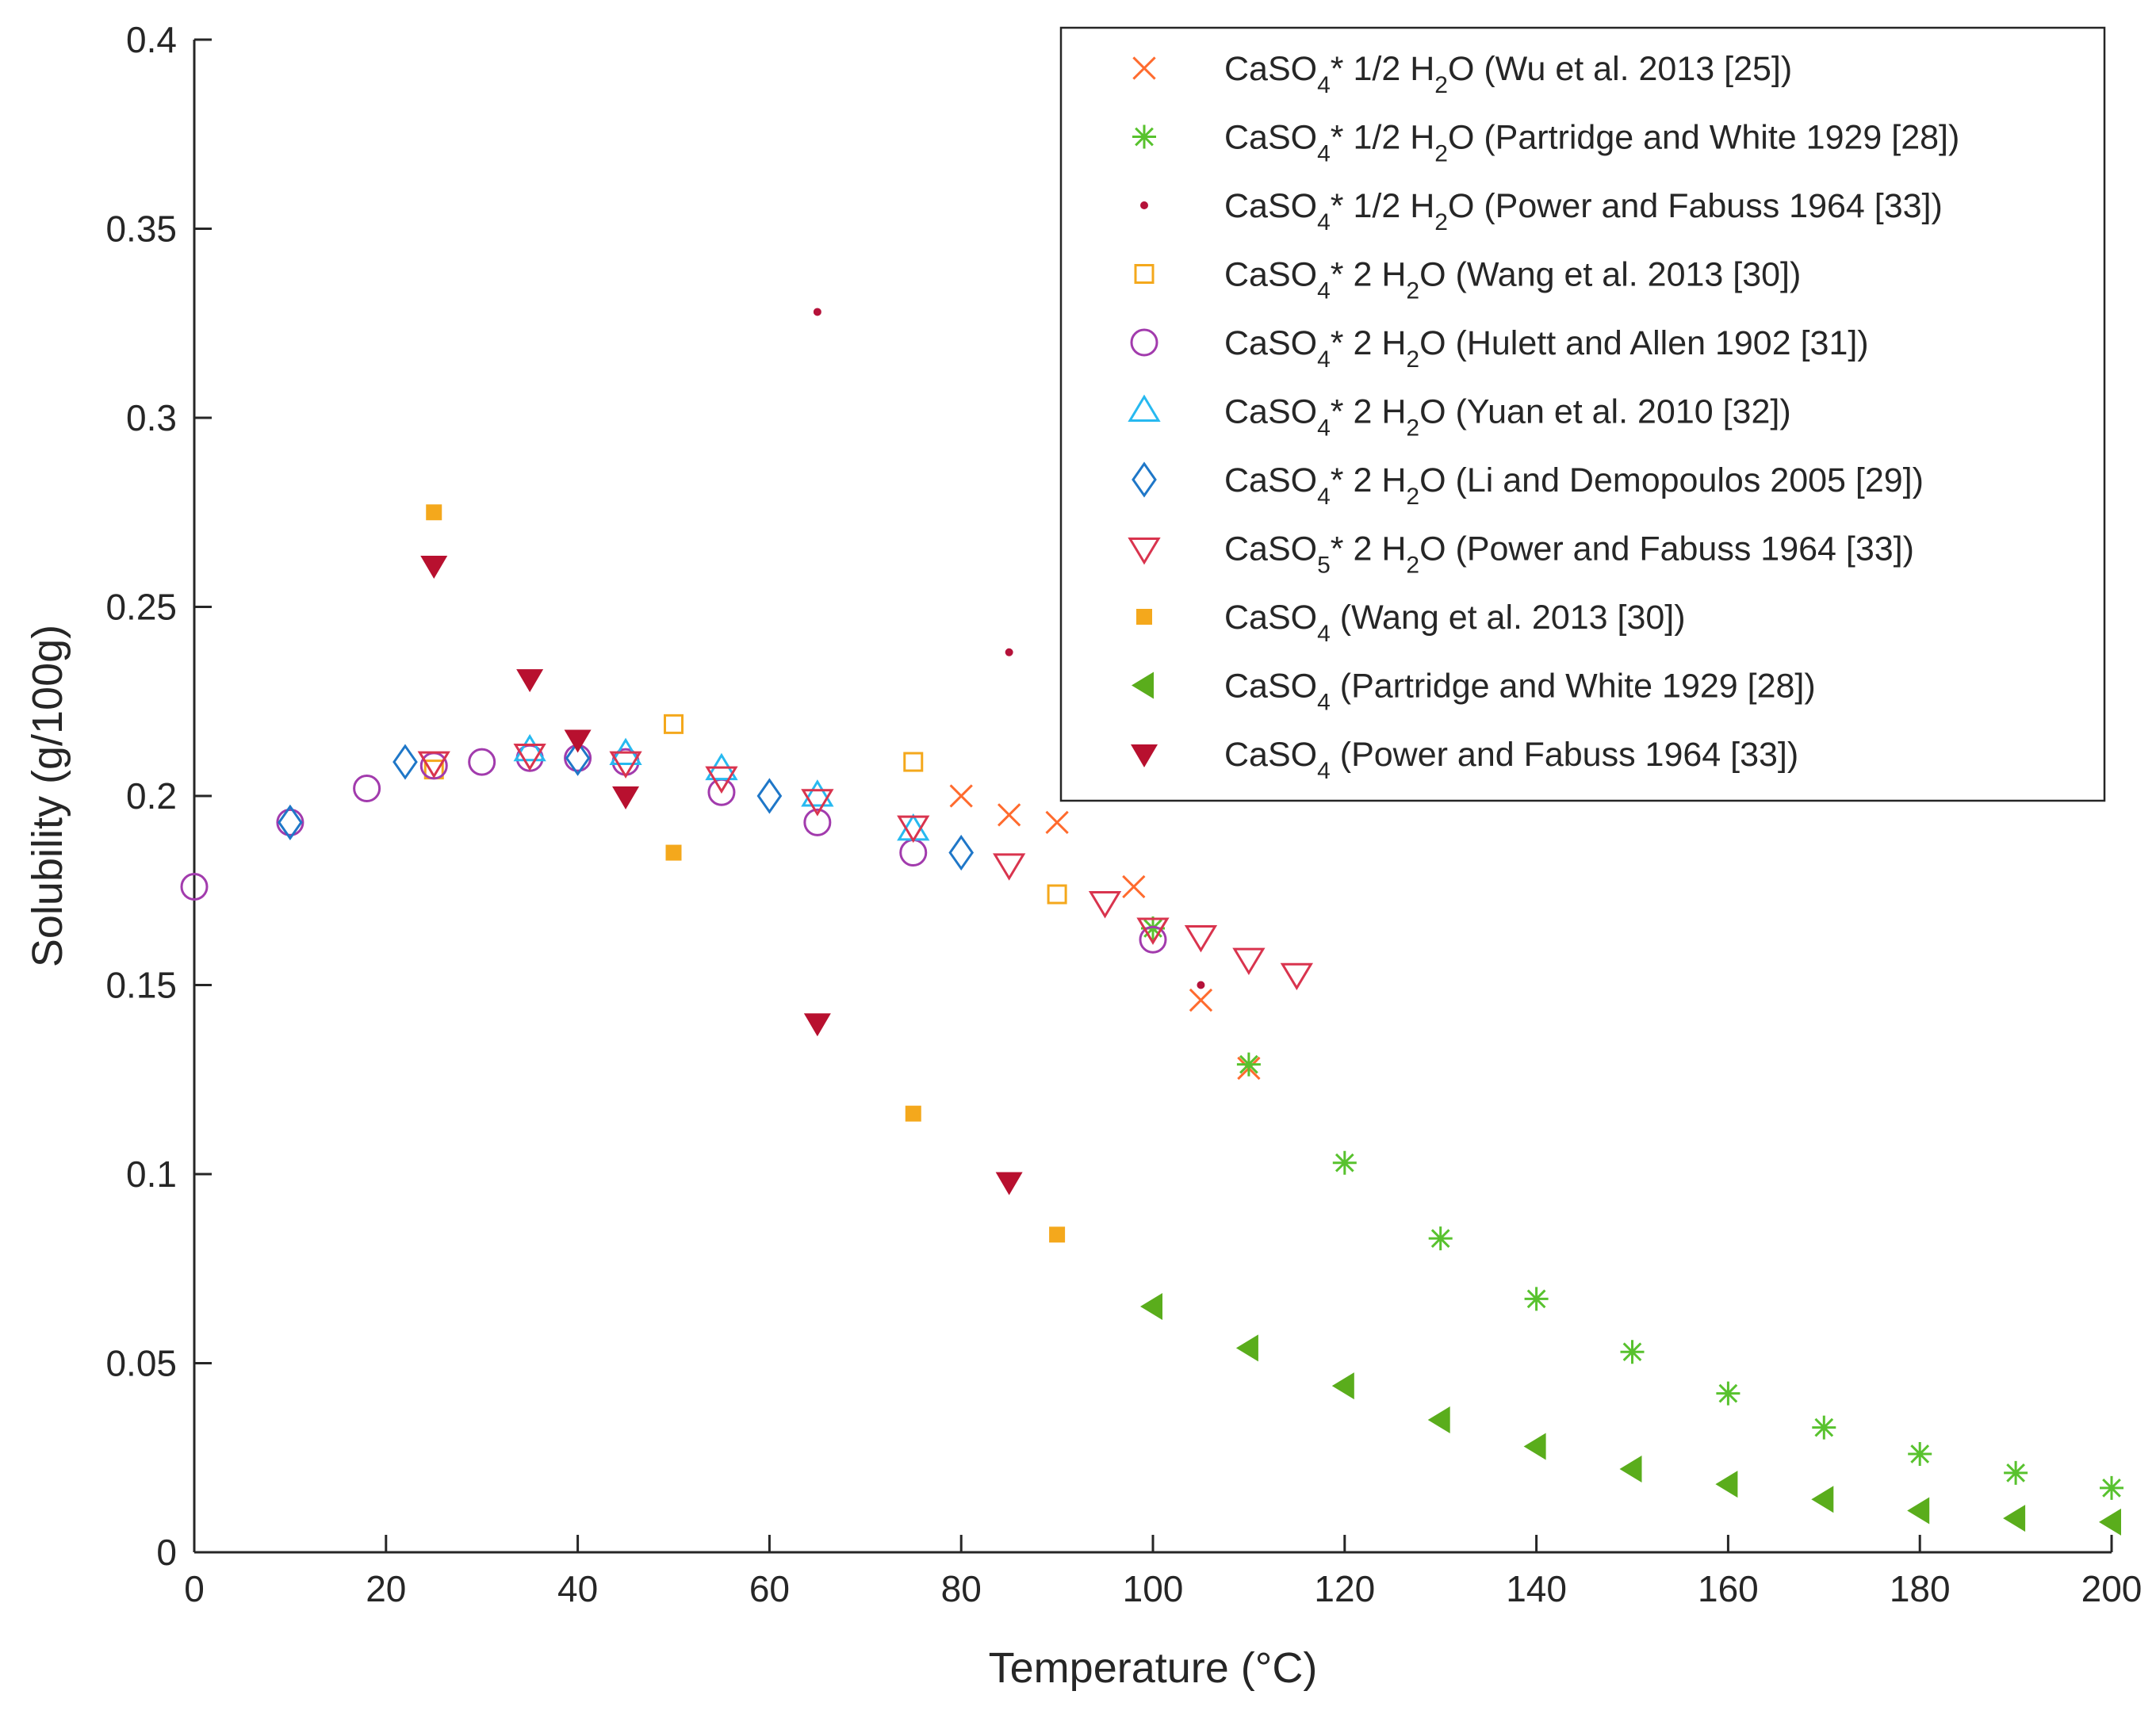  What do you see at coordinates (1508, 74) in the screenshot?
I see `legend-label: CaSO4* 1/2 H2O (Wu et al. 2013 [25])` at bounding box center [1508, 74].